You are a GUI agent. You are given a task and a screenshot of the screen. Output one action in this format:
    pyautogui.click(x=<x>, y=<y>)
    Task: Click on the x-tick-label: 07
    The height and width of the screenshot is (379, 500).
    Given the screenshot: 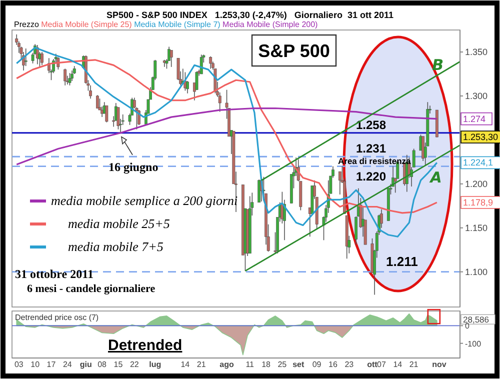 What is the action you would take?
    pyautogui.click(x=381, y=364)
    